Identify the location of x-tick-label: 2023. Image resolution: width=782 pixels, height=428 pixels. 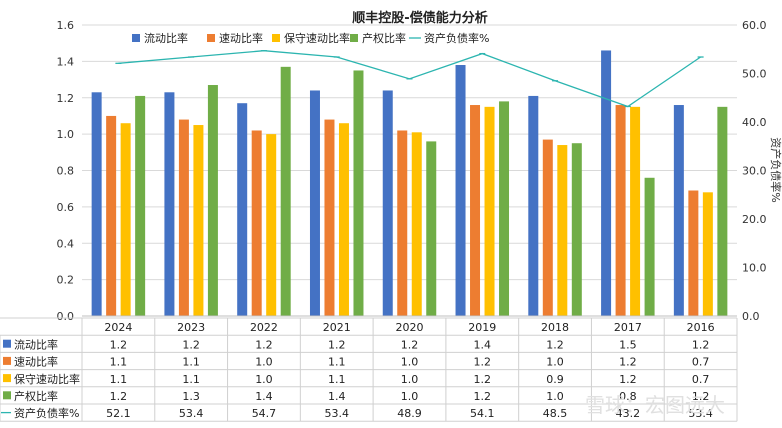
(191, 327).